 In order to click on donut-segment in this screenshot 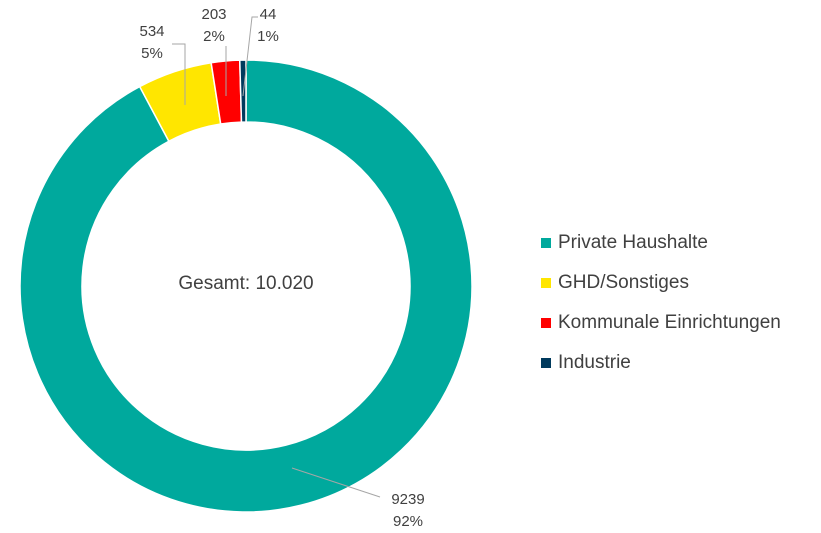, I will do `click(242, 91)`.